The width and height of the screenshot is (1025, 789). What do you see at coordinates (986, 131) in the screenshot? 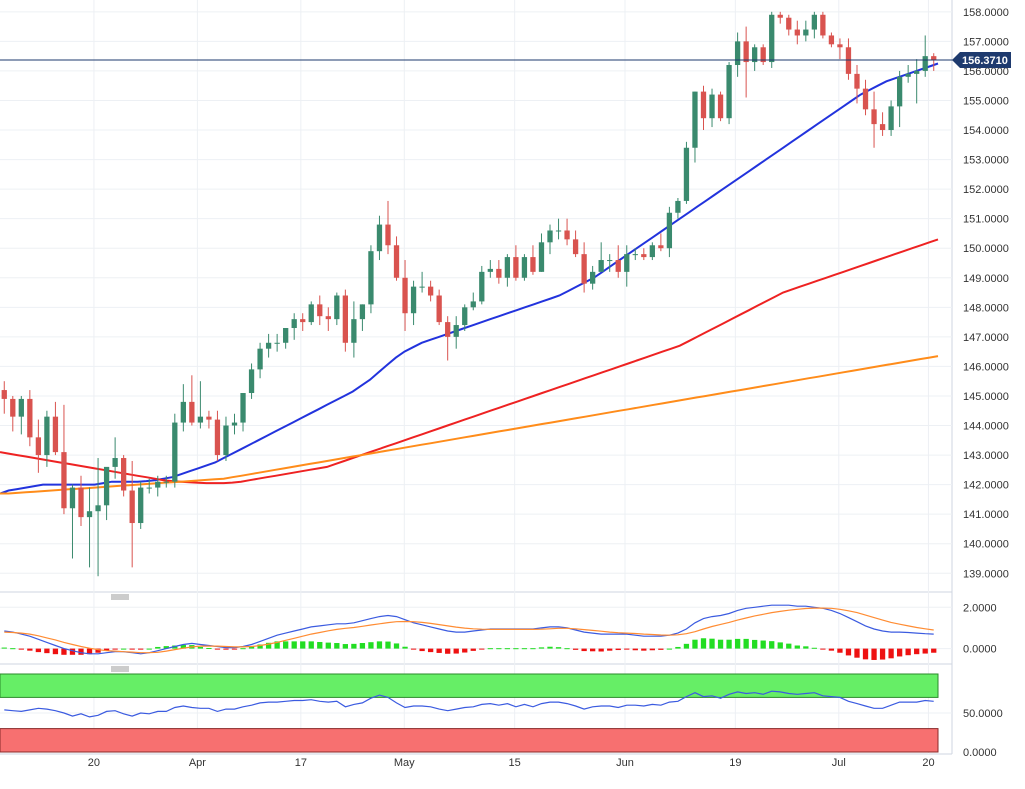
I see `price-axis-label: 154.0000` at bounding box center [986, 131].